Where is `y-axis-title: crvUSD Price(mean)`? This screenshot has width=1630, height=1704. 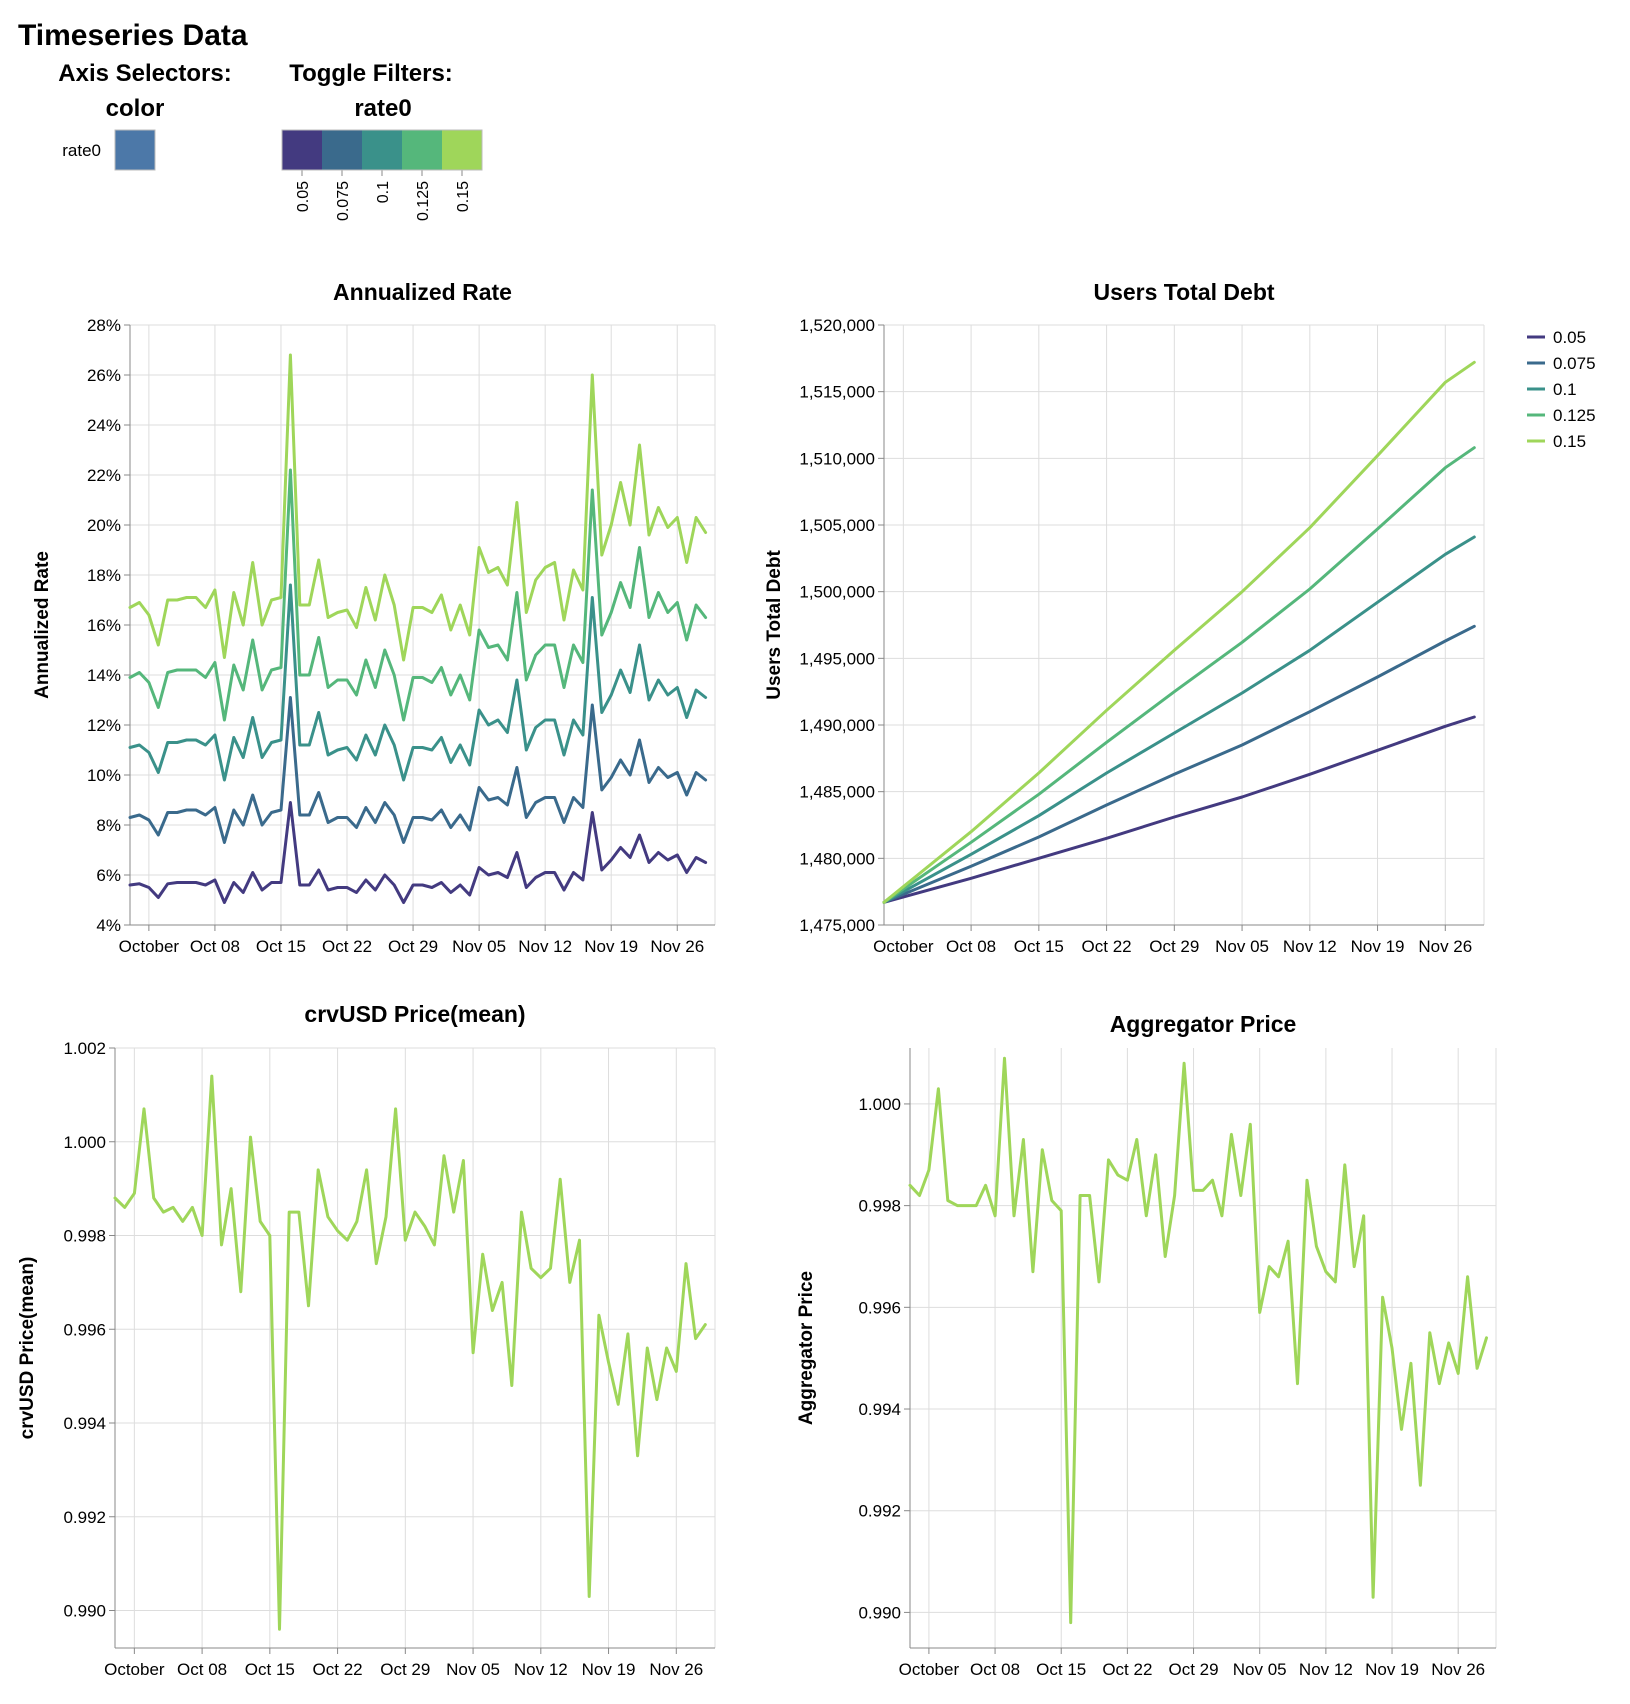
y-axis-title: crvUSD Price(mean) is located at coordinates (27, 1348).